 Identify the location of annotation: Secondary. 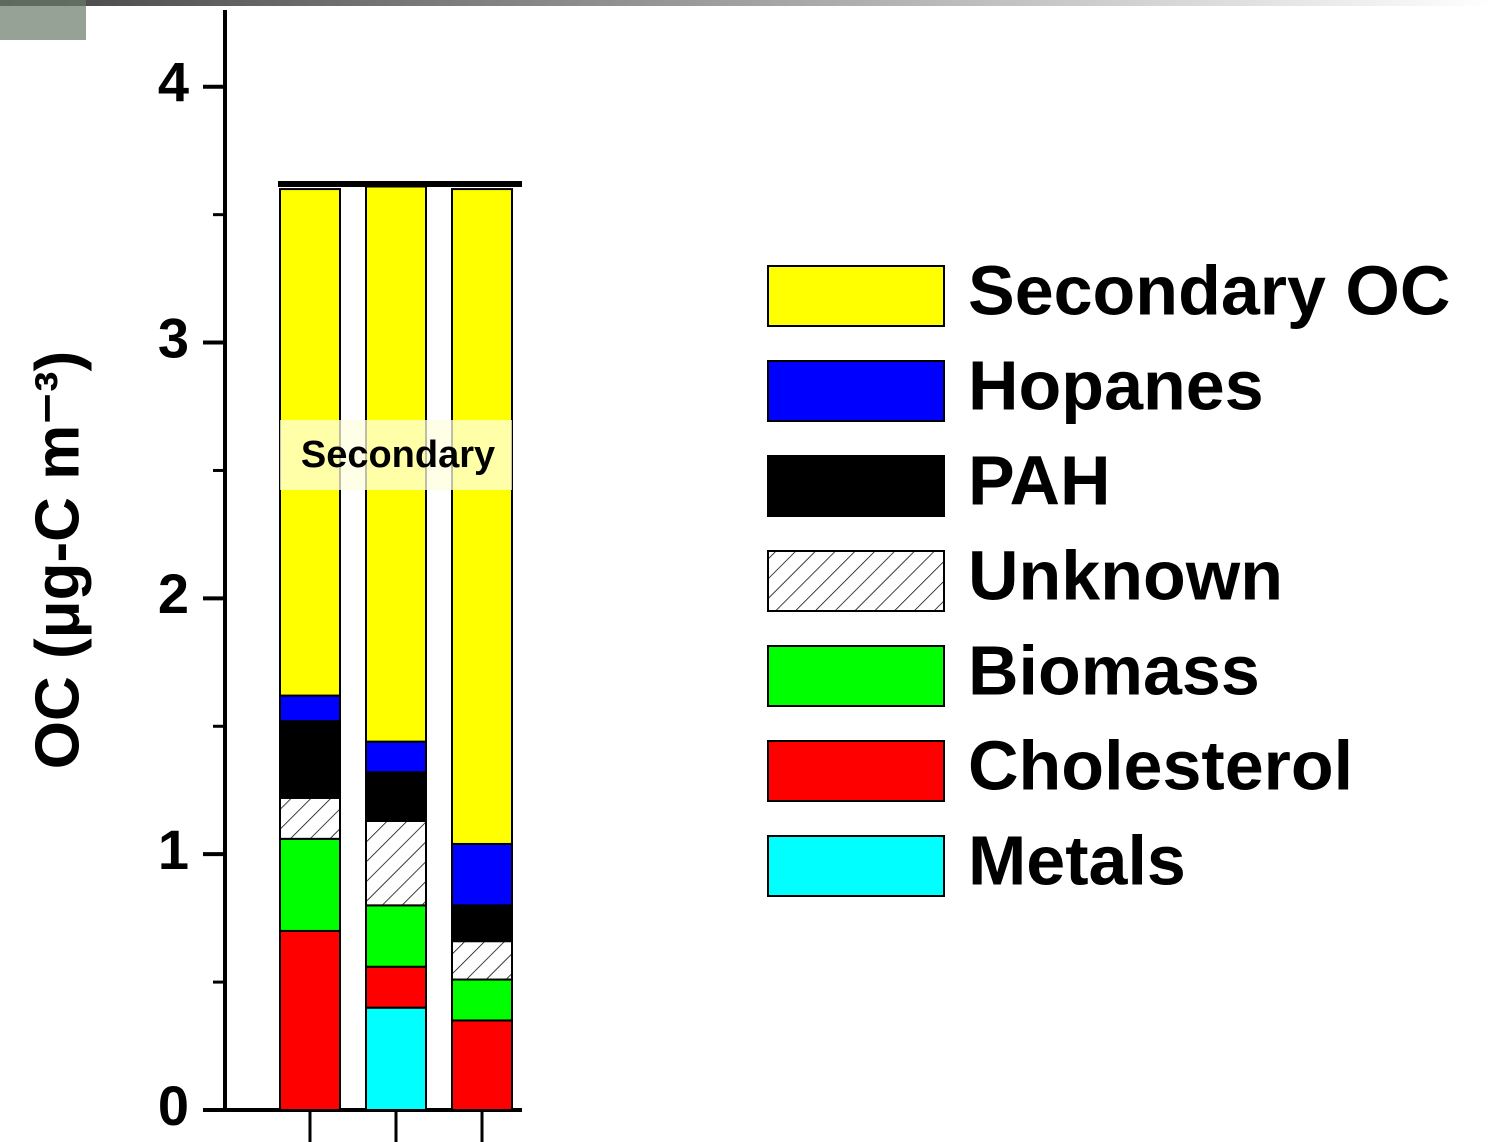
(398, 455).